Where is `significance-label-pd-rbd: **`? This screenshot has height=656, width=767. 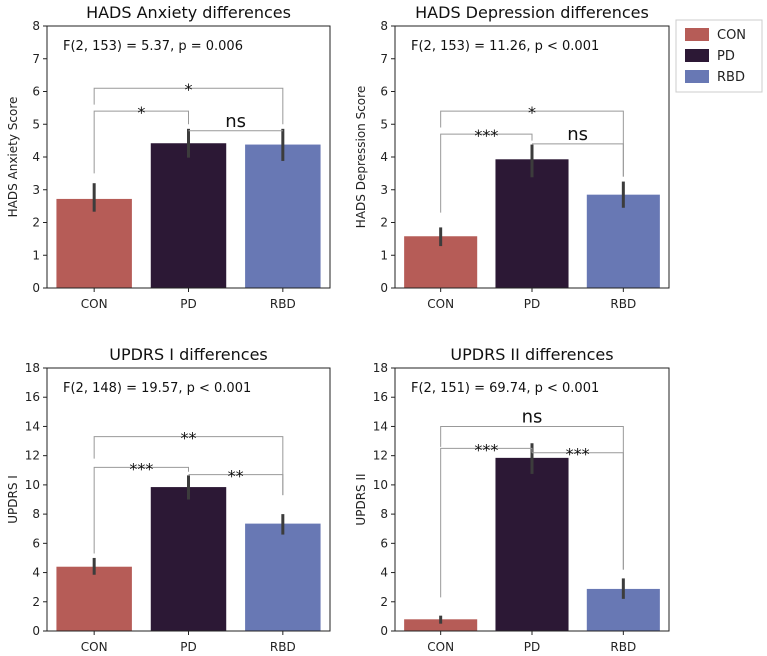
significance-label-pd-rbd: ** is located at coordinates (236, 476).